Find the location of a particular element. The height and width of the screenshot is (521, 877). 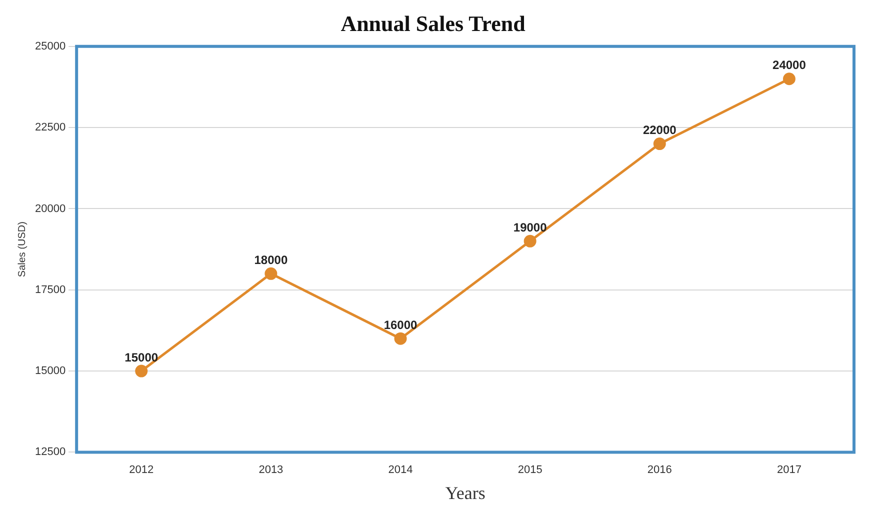

data-label: 15000 is located at coordinates (141, 357).